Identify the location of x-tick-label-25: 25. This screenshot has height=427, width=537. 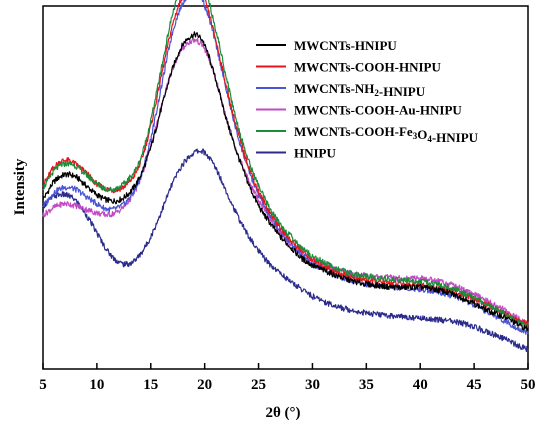
(258, 385).